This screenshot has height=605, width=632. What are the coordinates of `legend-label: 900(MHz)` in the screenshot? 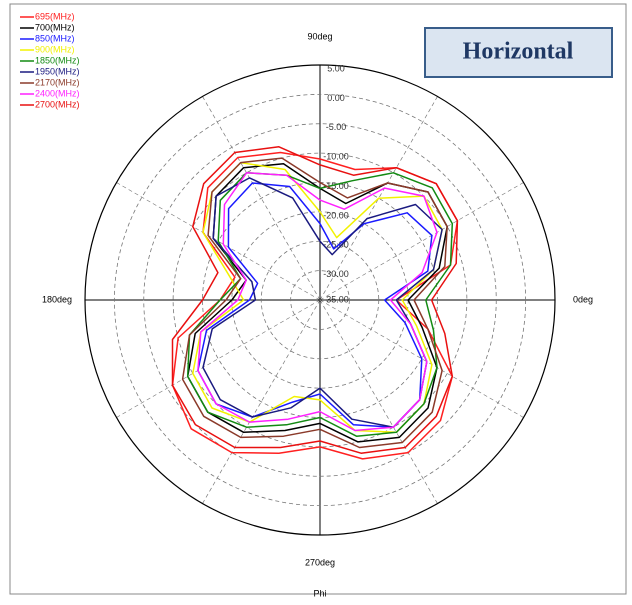 It's located at (55, 49).